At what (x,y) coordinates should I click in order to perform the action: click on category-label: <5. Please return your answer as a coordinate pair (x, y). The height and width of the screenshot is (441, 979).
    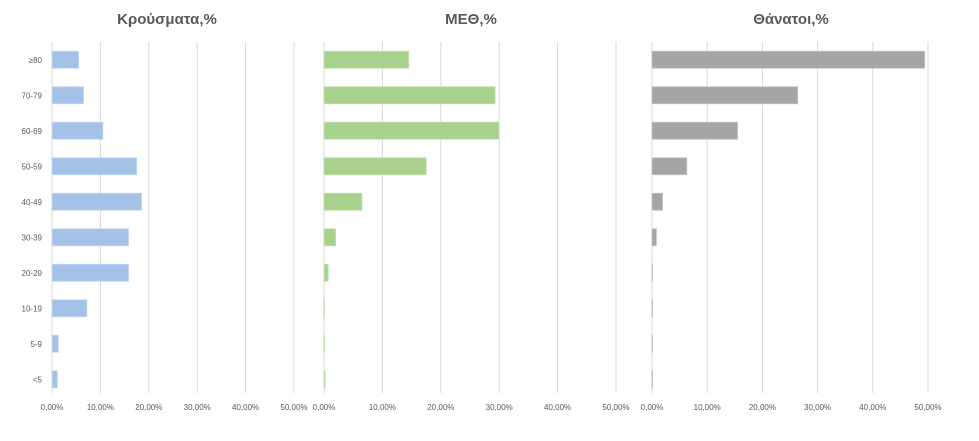
    Looking at the image, I should click on (38, 379).